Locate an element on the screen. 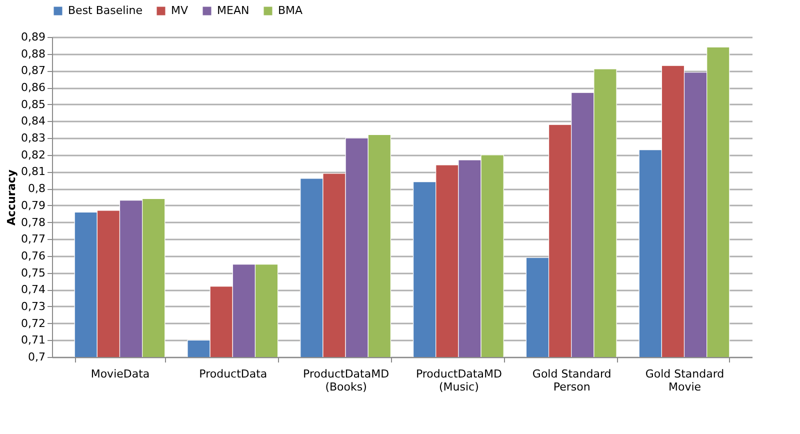 The width and height of the screenshot is (800, 434). y-tick-label: 0,78 is located at coordinates (33, 222).